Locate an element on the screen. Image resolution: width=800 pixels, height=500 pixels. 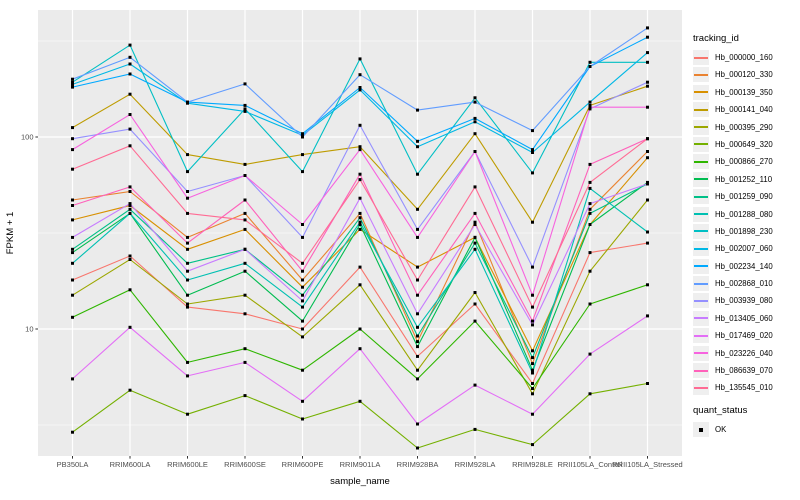
square-marker-icon is located at coordinates (701, 429).